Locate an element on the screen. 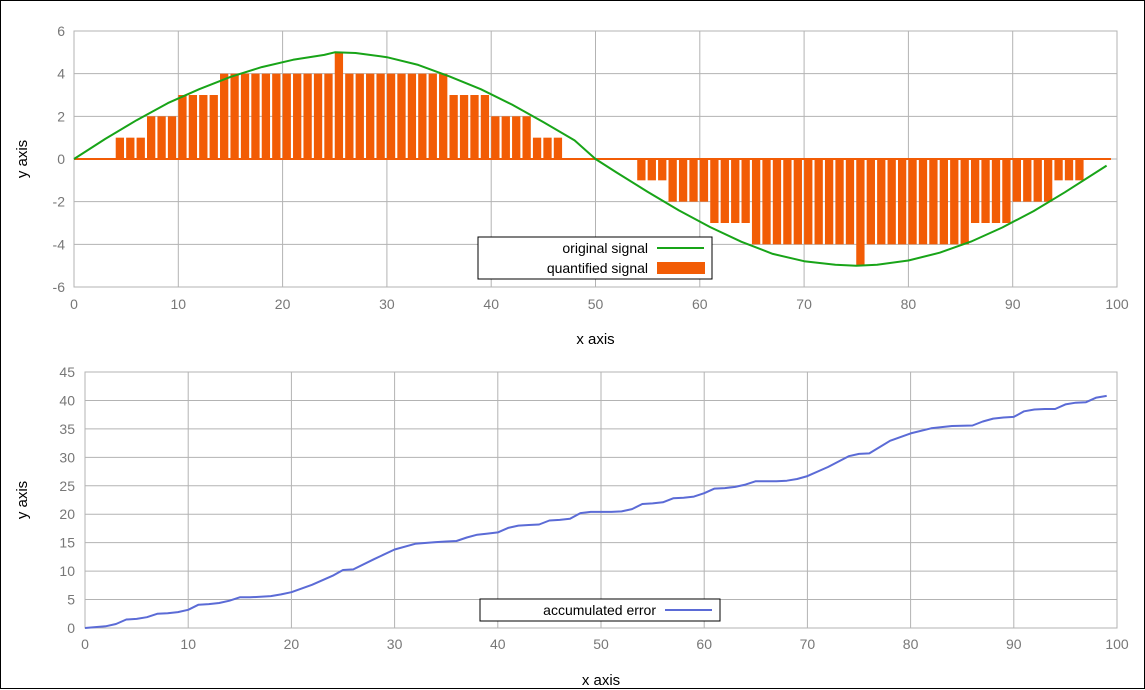  legend-swatch is located at coordinates (681, 268).